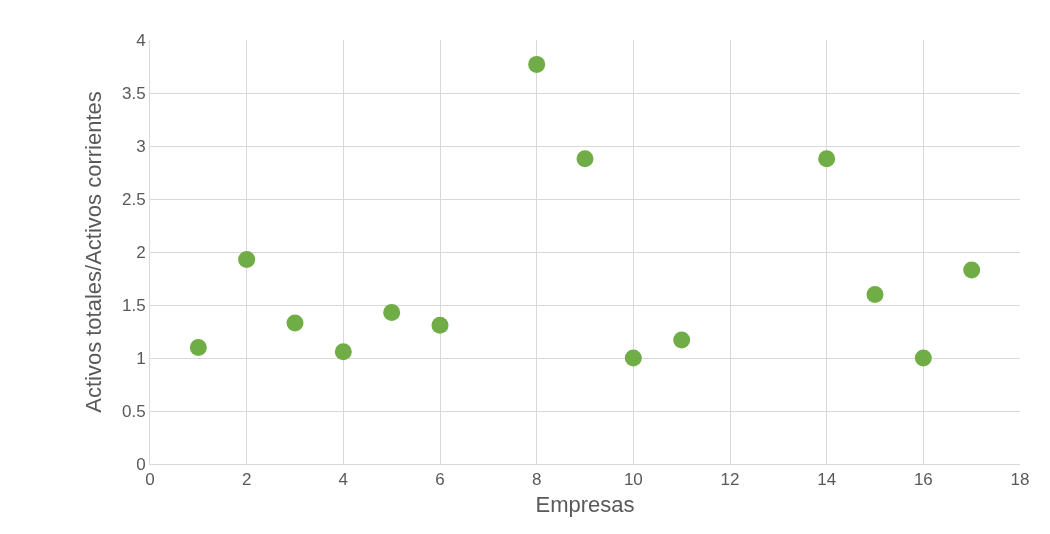 The height and width of the screenshot is (534, 1050). Describe the element at coordinates (343, 480) in the screenshot. I see `x-tick-label: 4` at that location.